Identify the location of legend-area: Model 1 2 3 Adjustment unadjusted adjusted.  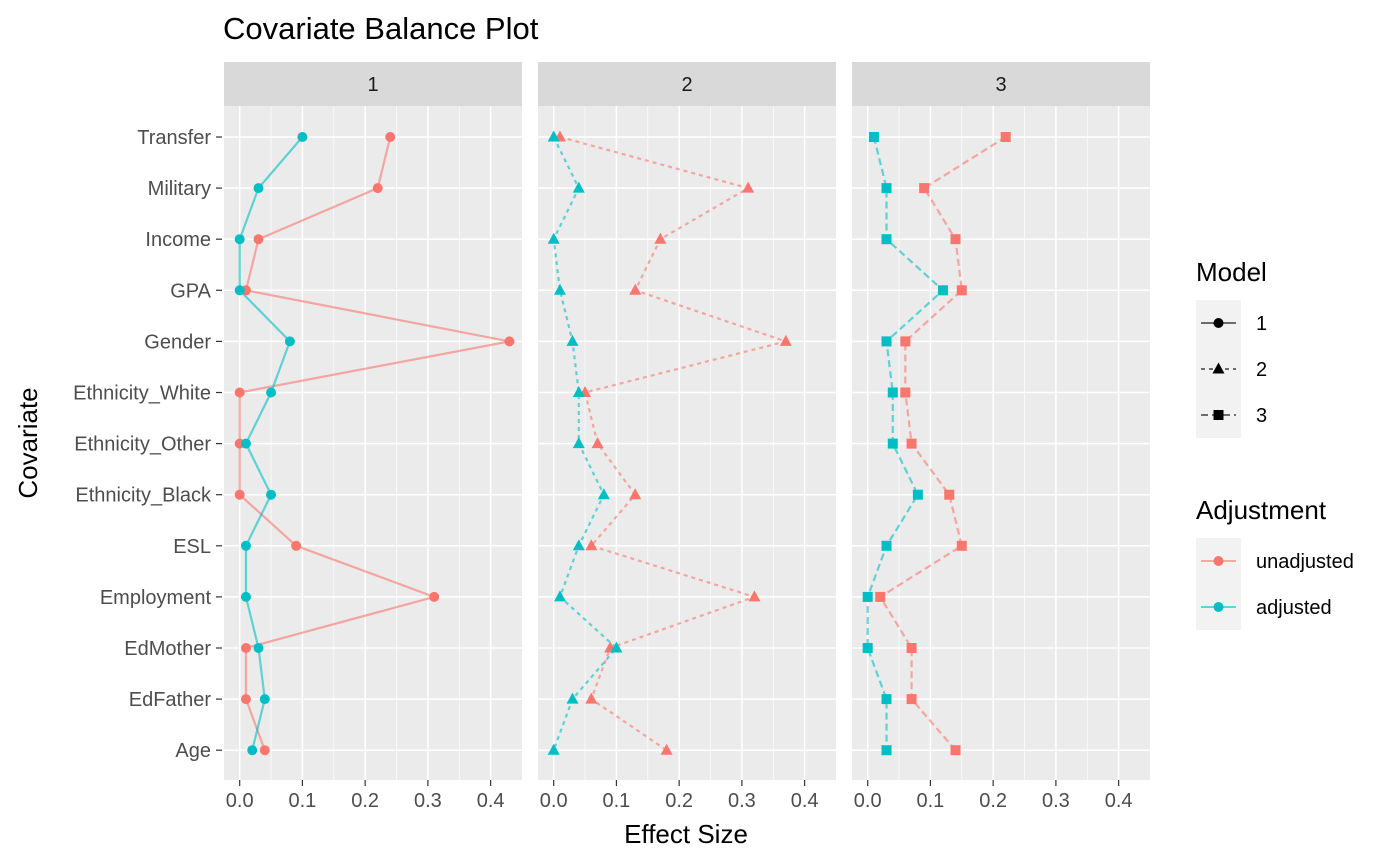
(1275, 443).